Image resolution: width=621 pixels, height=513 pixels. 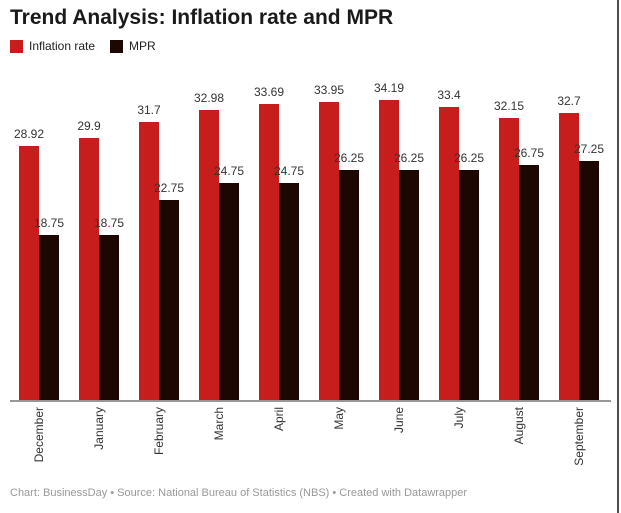 I want to click on bar-value-label-inflation-rate: 28.92, so click(x=29, y=134).